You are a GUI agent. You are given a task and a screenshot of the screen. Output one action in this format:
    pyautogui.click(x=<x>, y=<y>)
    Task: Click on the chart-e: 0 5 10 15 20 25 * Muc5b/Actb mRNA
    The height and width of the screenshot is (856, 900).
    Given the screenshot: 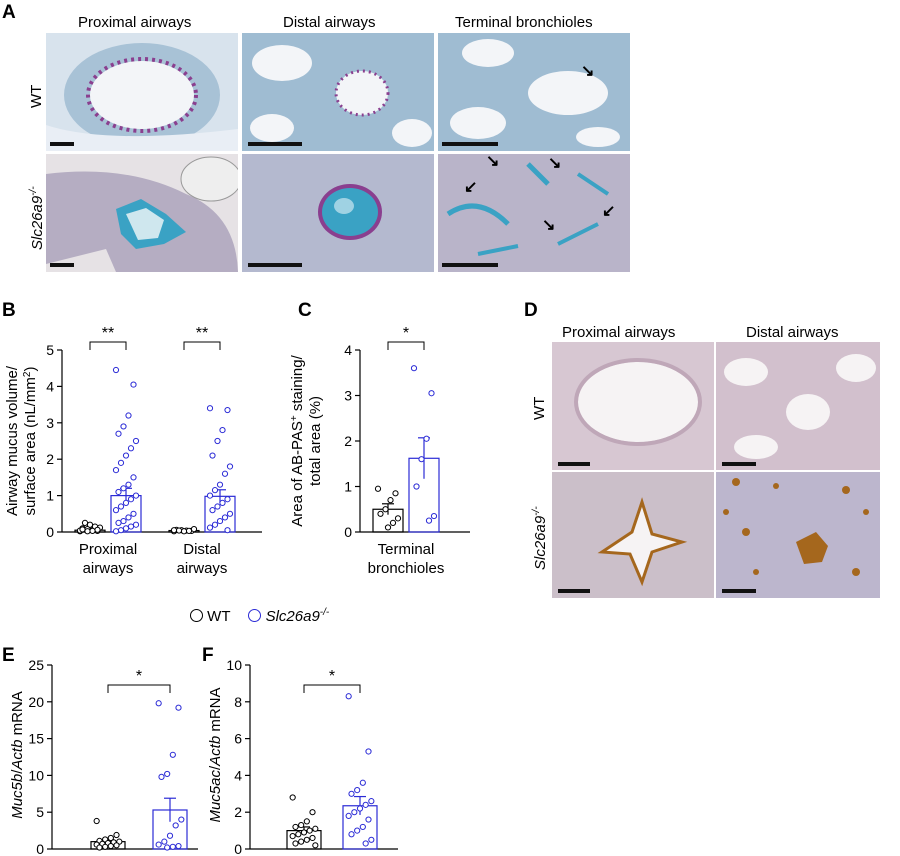 What is the action you would take?
    pyautogui.click(x=103, y=756)
    